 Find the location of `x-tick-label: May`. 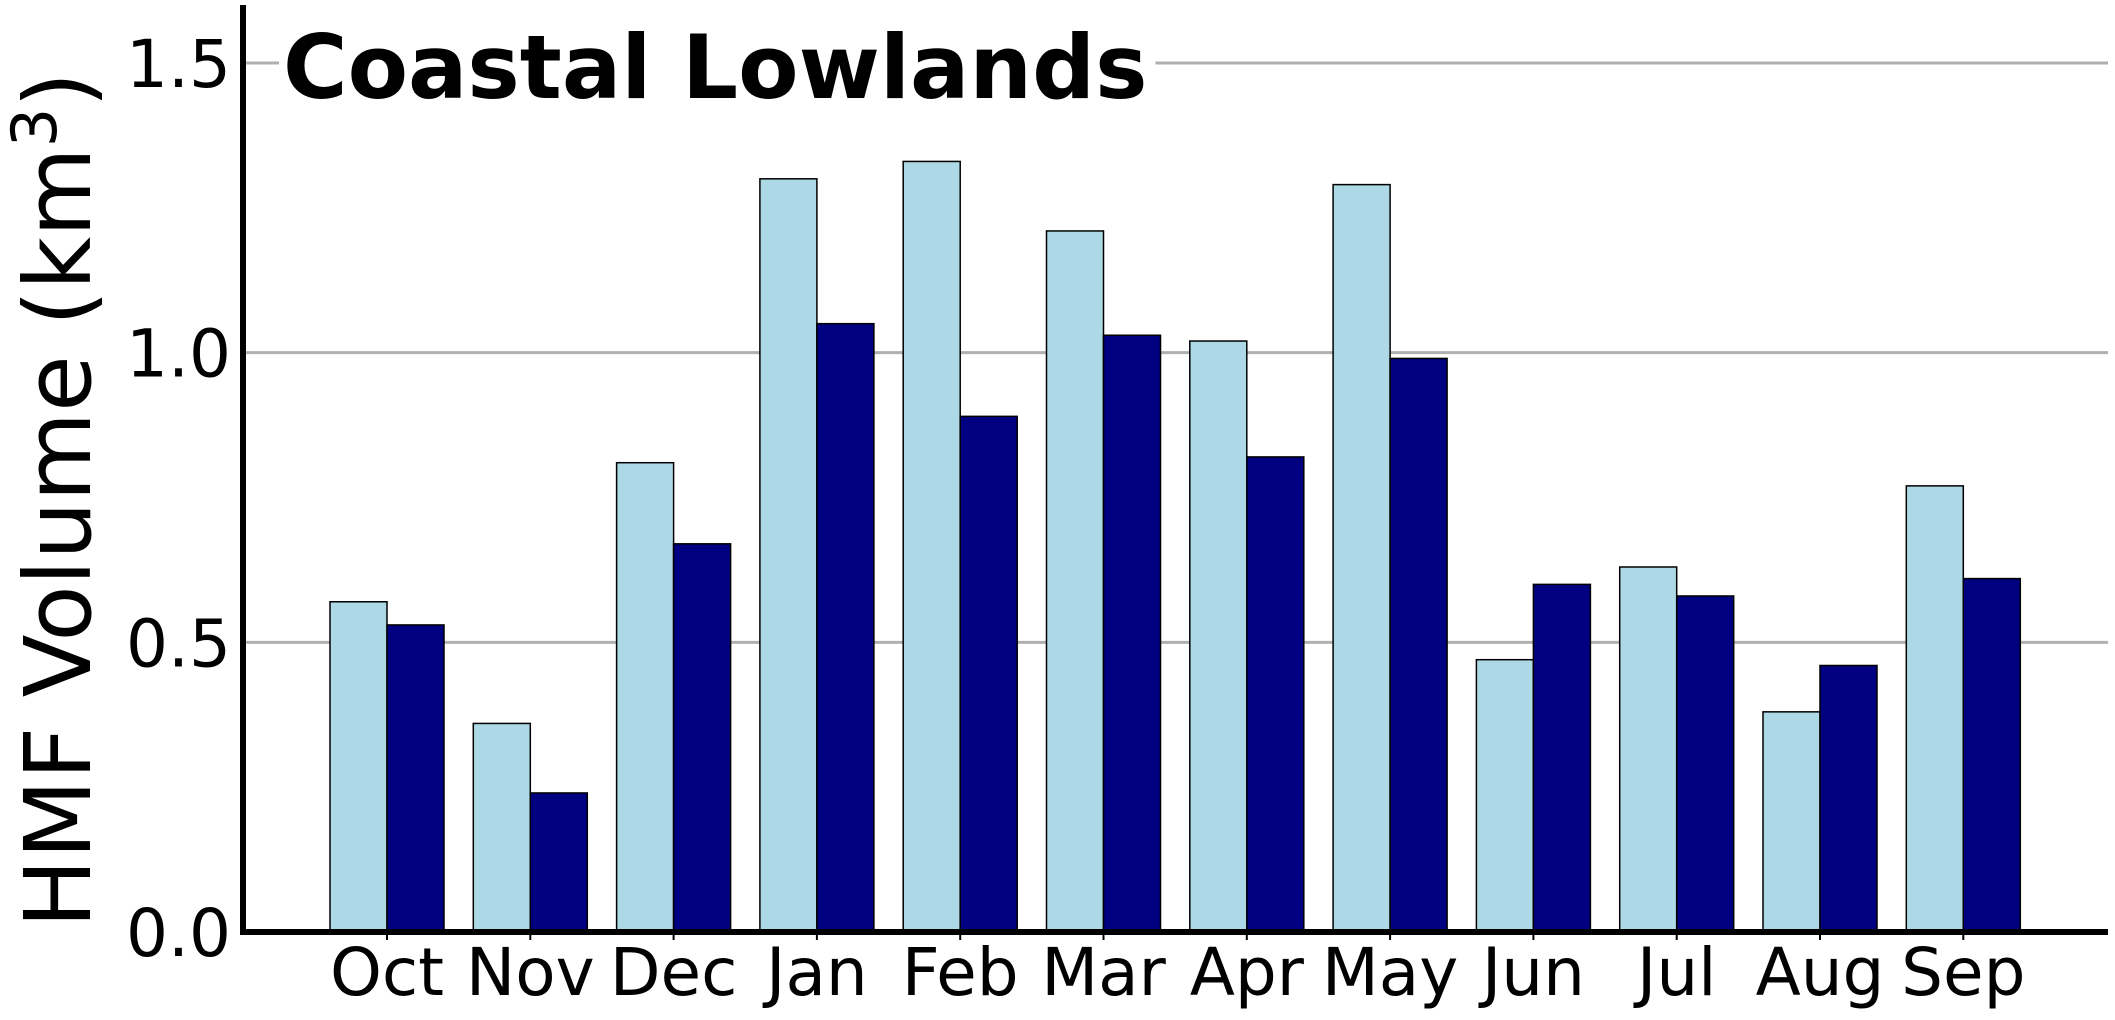

x-tick-label: May is located at coordinates (1390, 972).